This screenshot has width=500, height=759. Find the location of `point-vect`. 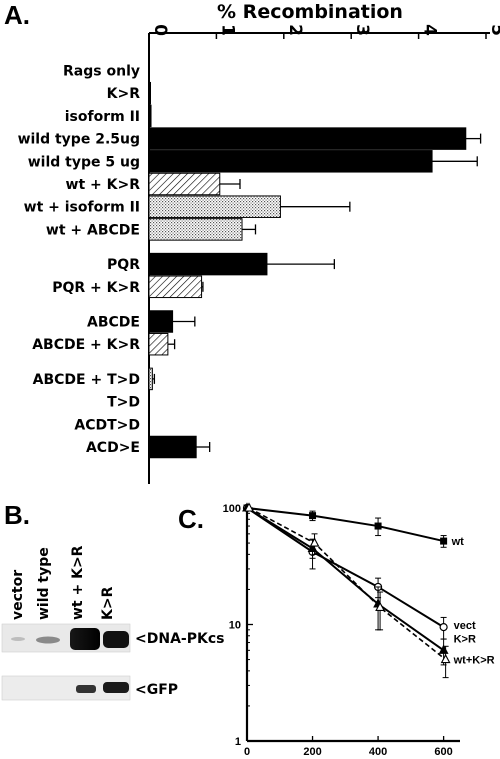

point-vect is located at coordinates (443, 627).